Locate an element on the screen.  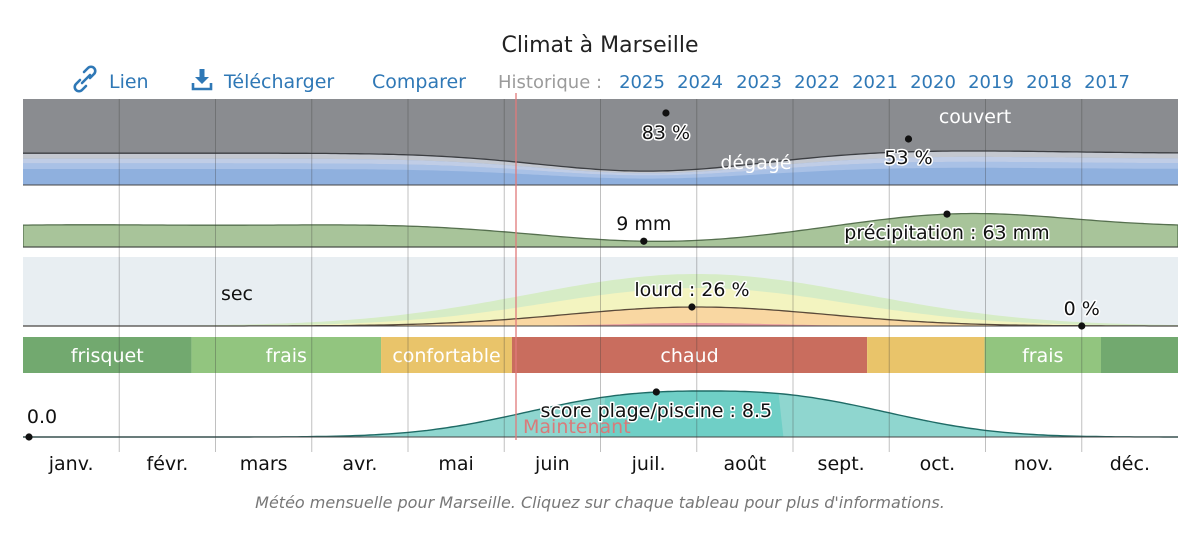
month-label: déc. is located at coordinates (1130, 464).